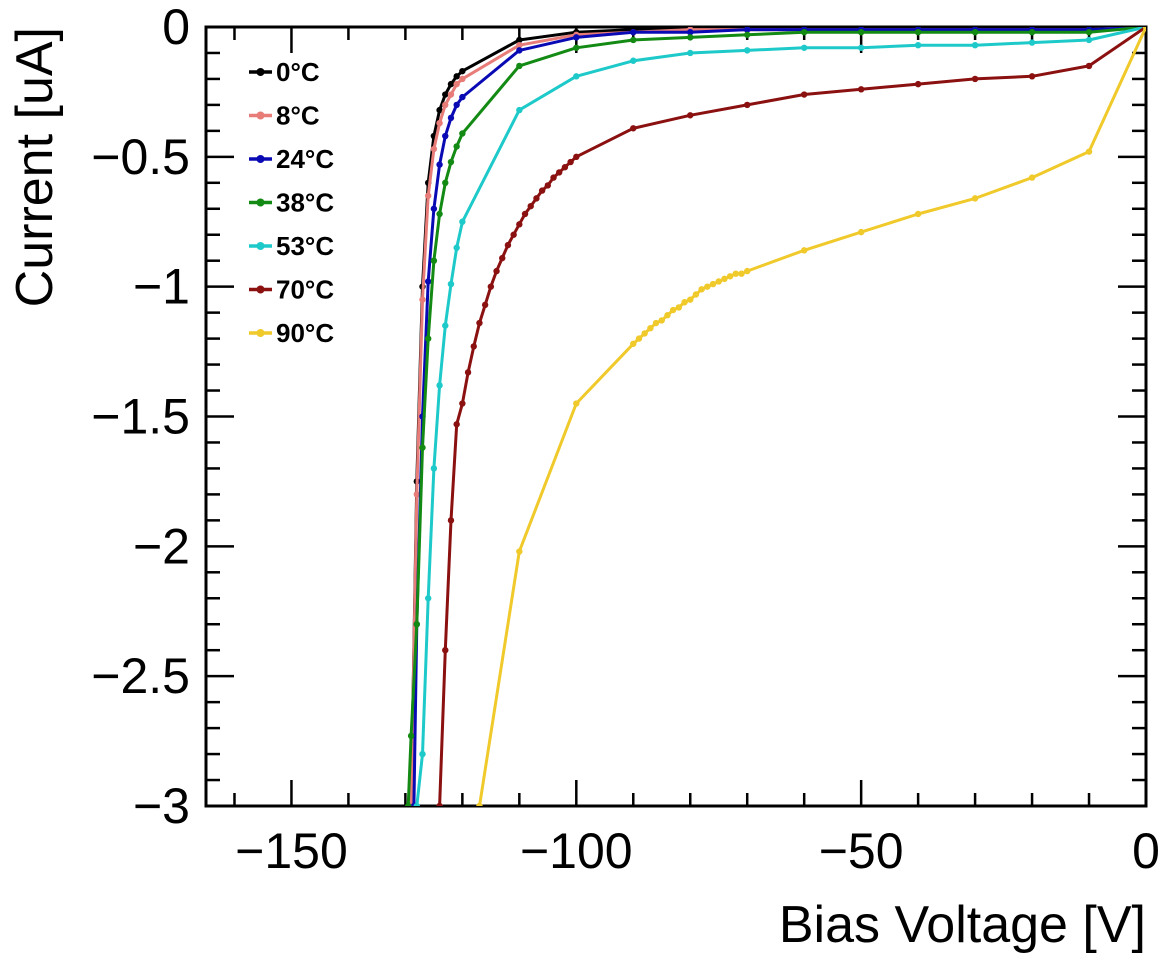  I want to click on legend-entry: 8°C, so click(284, 116).